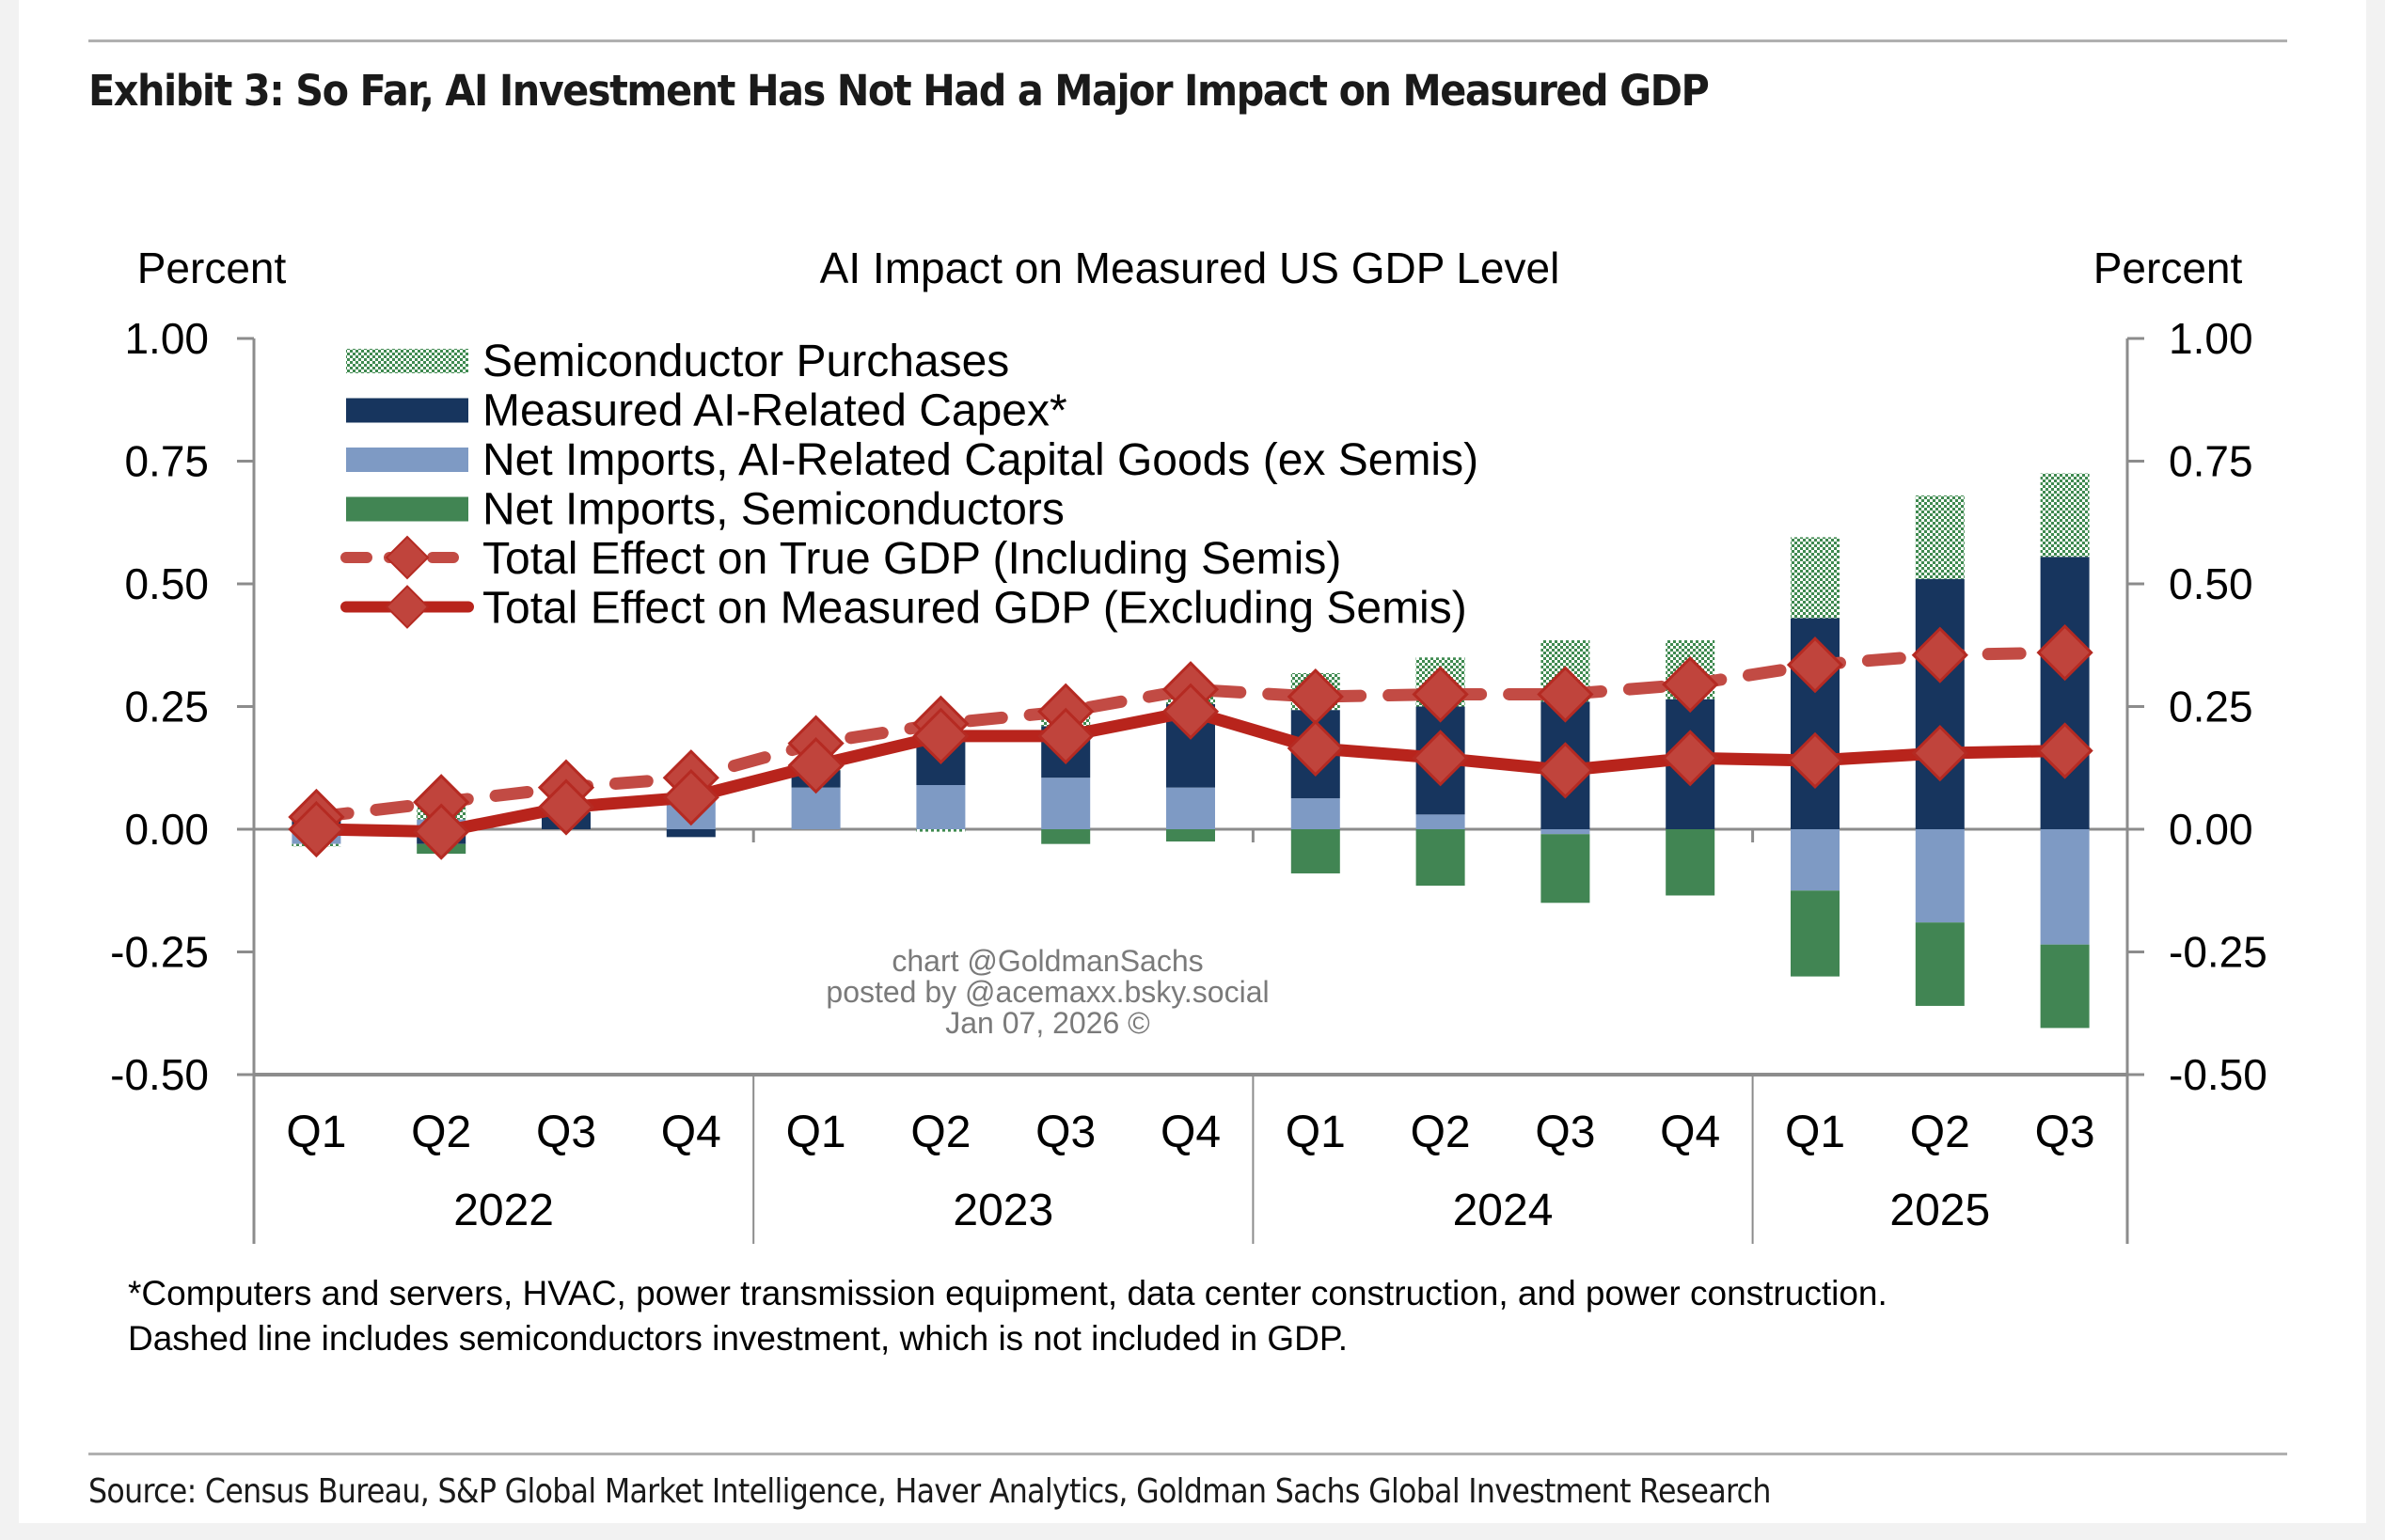 This screenshot has height=1540, width=2385. I want to click on x-year-label: 2025, so click(1939, 1211).